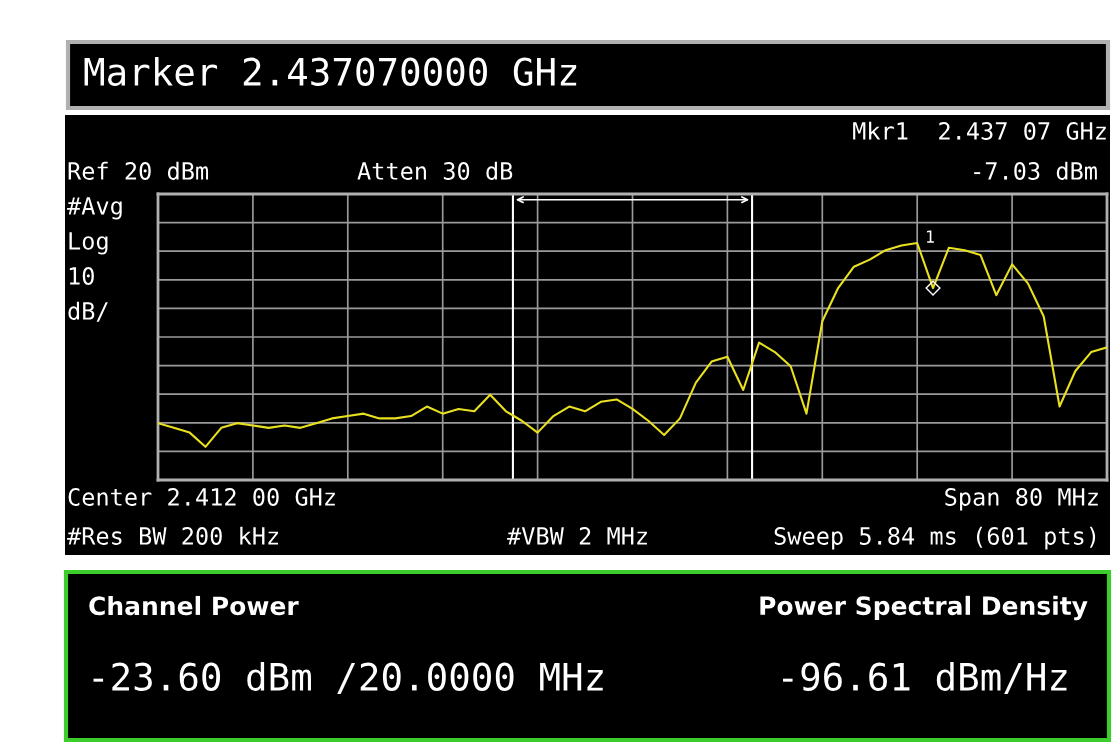 Image resolution: width=1118 pixels, height=742 pixels. What do you see at coordinates (201, 497) in the screenshot?
I see `text: Center 2.412 00 GHz` at bounding box center [201, 497].